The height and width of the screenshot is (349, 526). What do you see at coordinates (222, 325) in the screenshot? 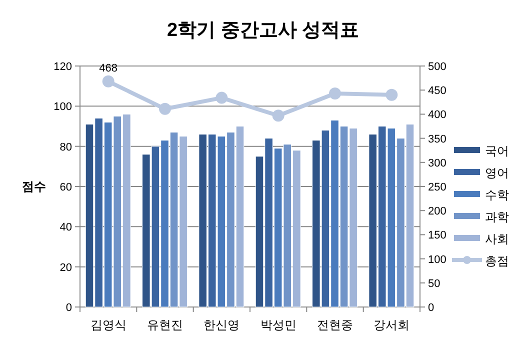
I see `x-tick-label: 한신영` at bounding box center [222, 325].